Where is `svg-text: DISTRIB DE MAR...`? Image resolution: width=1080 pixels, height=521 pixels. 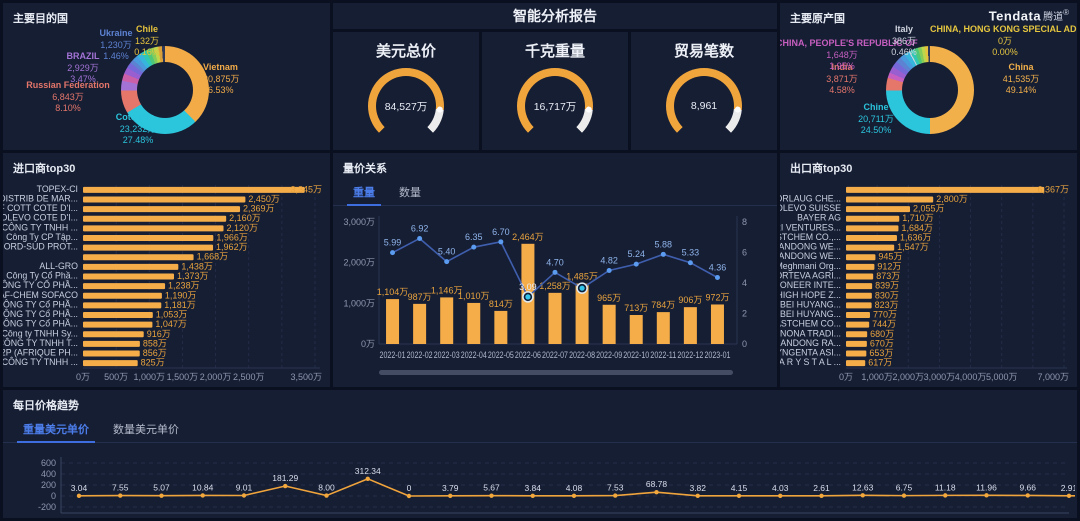
svg-text: DISTRIB DE MAR... is located at coordinates (40, 198).